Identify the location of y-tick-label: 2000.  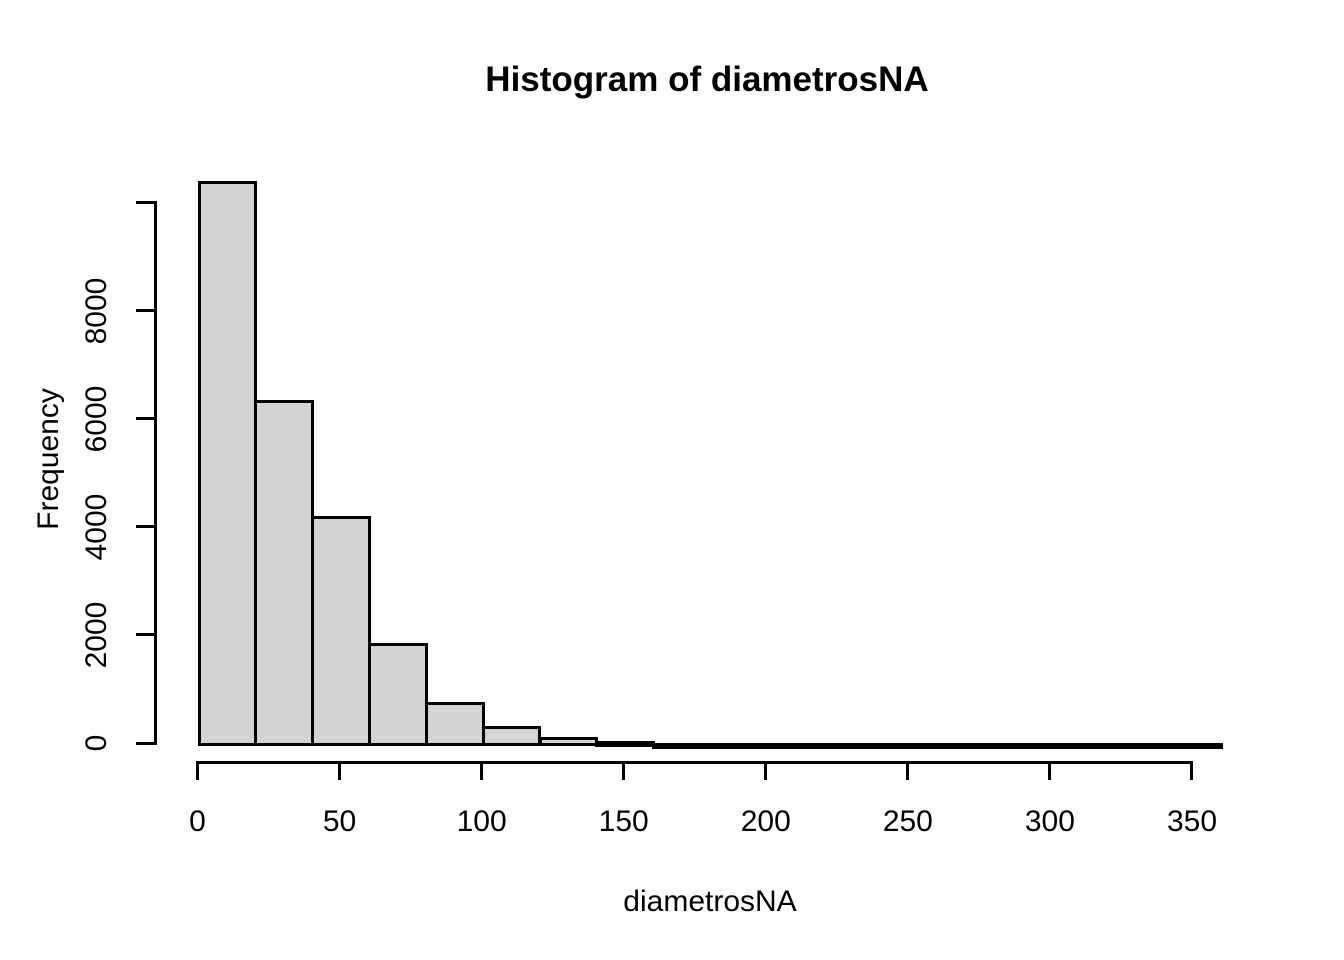
(96, 635).